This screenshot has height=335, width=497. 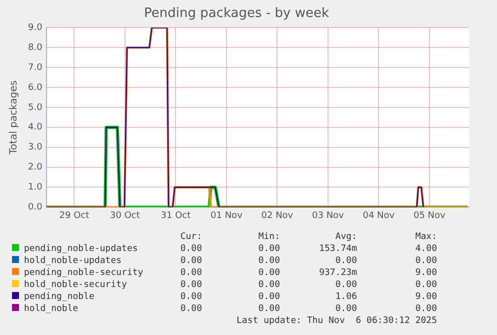 I want to click on text: 1.06, so click(x=345, y=297).